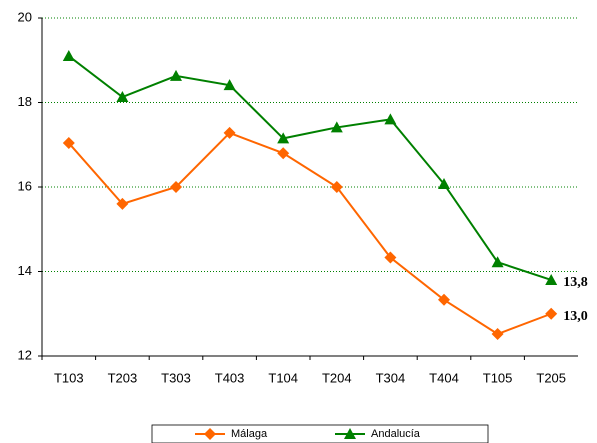 The image size is (597, 443). Describe the element at coordinates (176, 377) in the screenshot. I see `x-tick-label: T303` at that location.